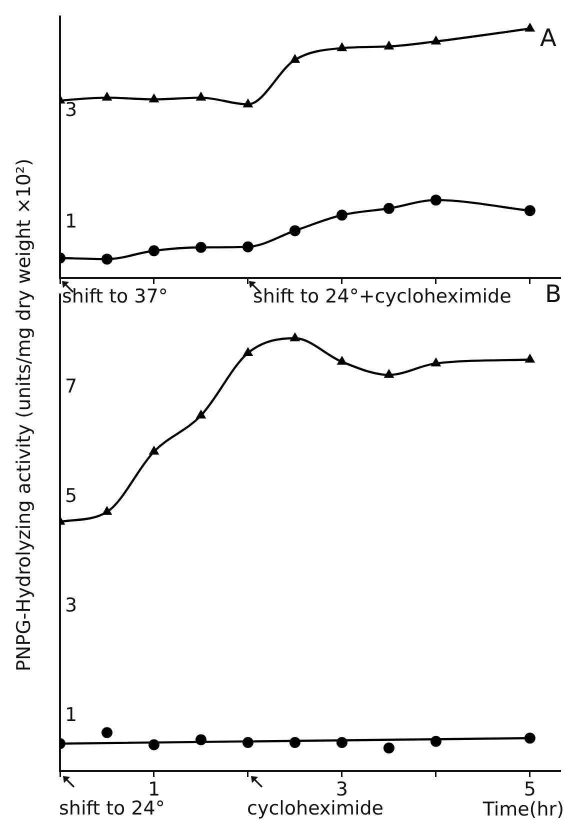  Describe the element at coordinates (71, 496) in the screenshot. I see `y-tick-label: 5` at that location.